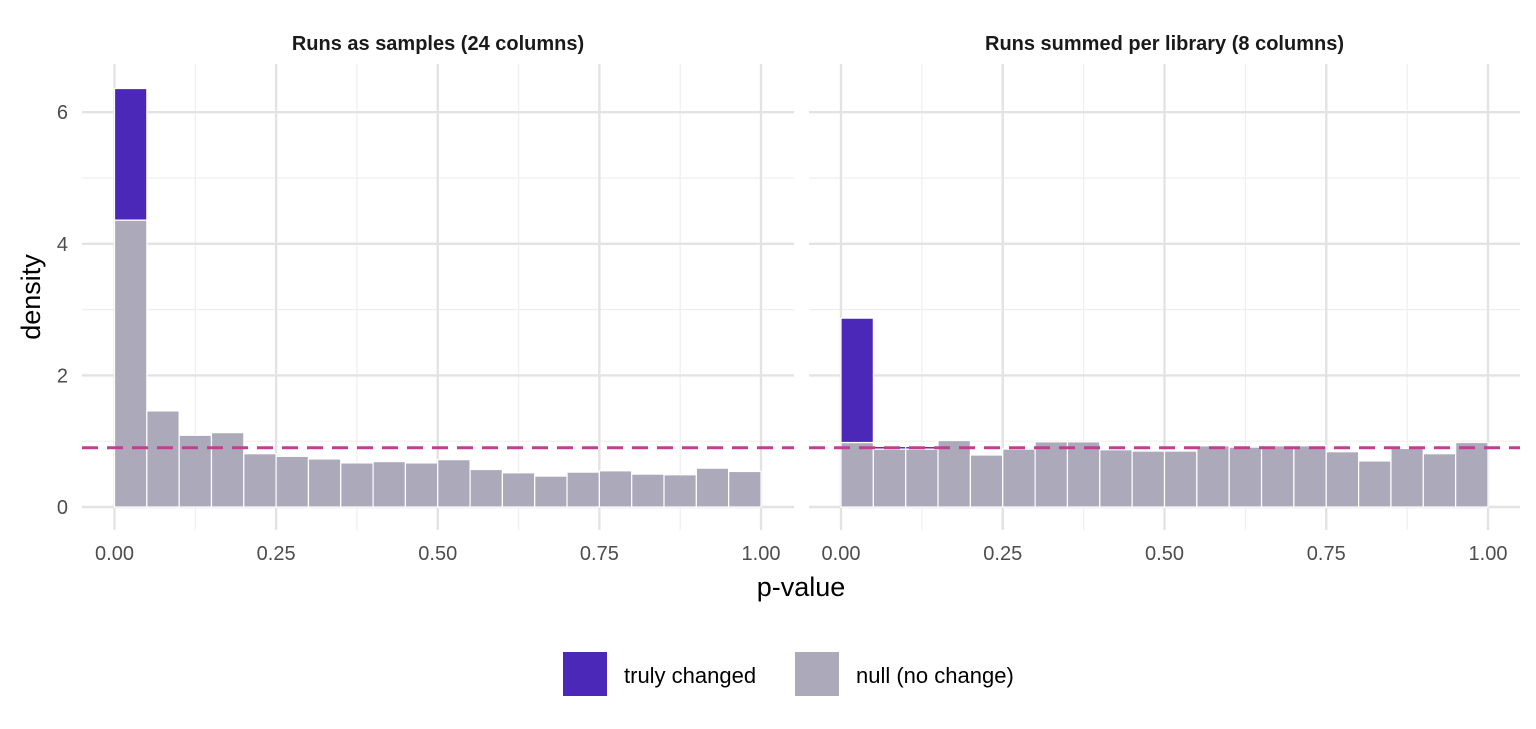 The image size is (1536, 729). Describe the element at coordinates (788, 674) in the screenshot. I see `legend: truly changed null (no change)` at that location.